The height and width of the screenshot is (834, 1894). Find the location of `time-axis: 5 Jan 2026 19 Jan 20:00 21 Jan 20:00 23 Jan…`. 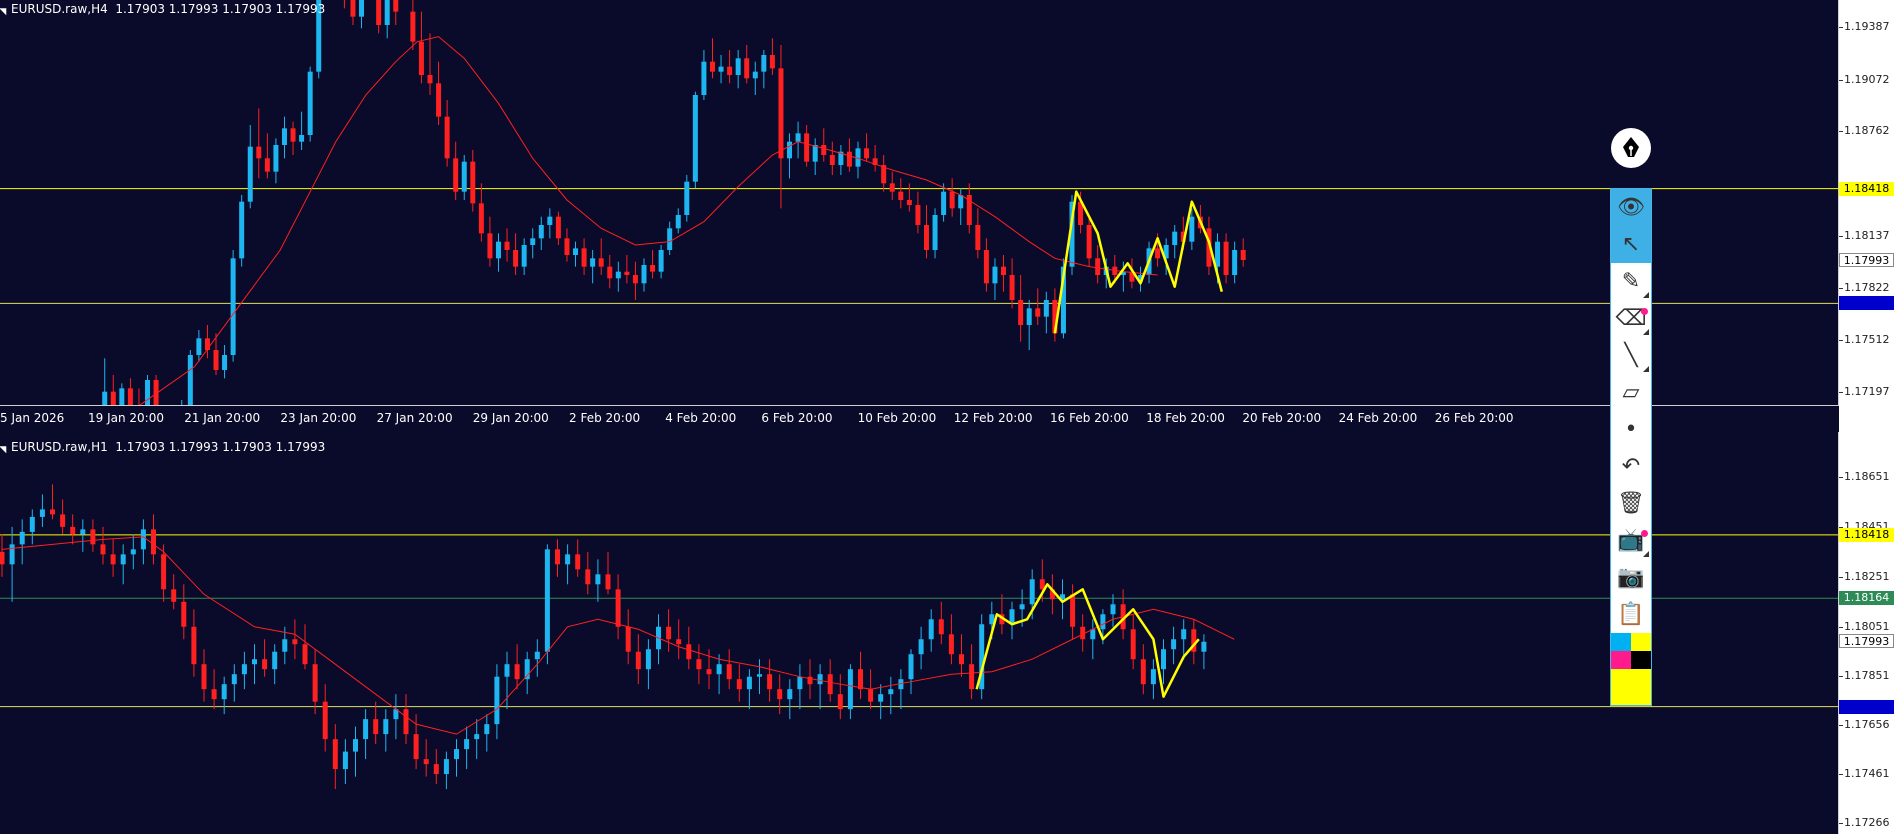

time-axis: 5 Jan 2026 19 Jan 20:00 21 Jan 20:00 23 Jan… is located at coordinates (919, 419).